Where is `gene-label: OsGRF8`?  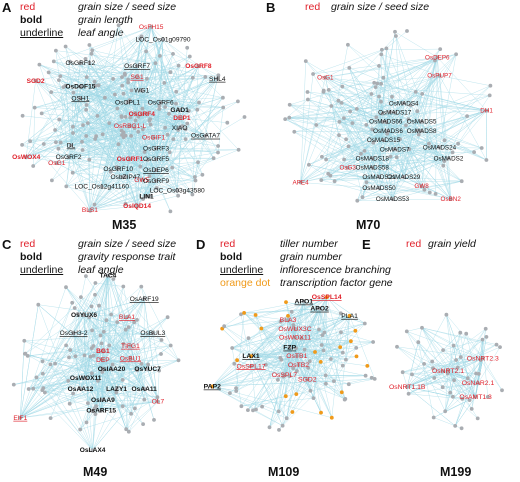 gene-label: OsGRF8 is located at coordinates (198, 66).